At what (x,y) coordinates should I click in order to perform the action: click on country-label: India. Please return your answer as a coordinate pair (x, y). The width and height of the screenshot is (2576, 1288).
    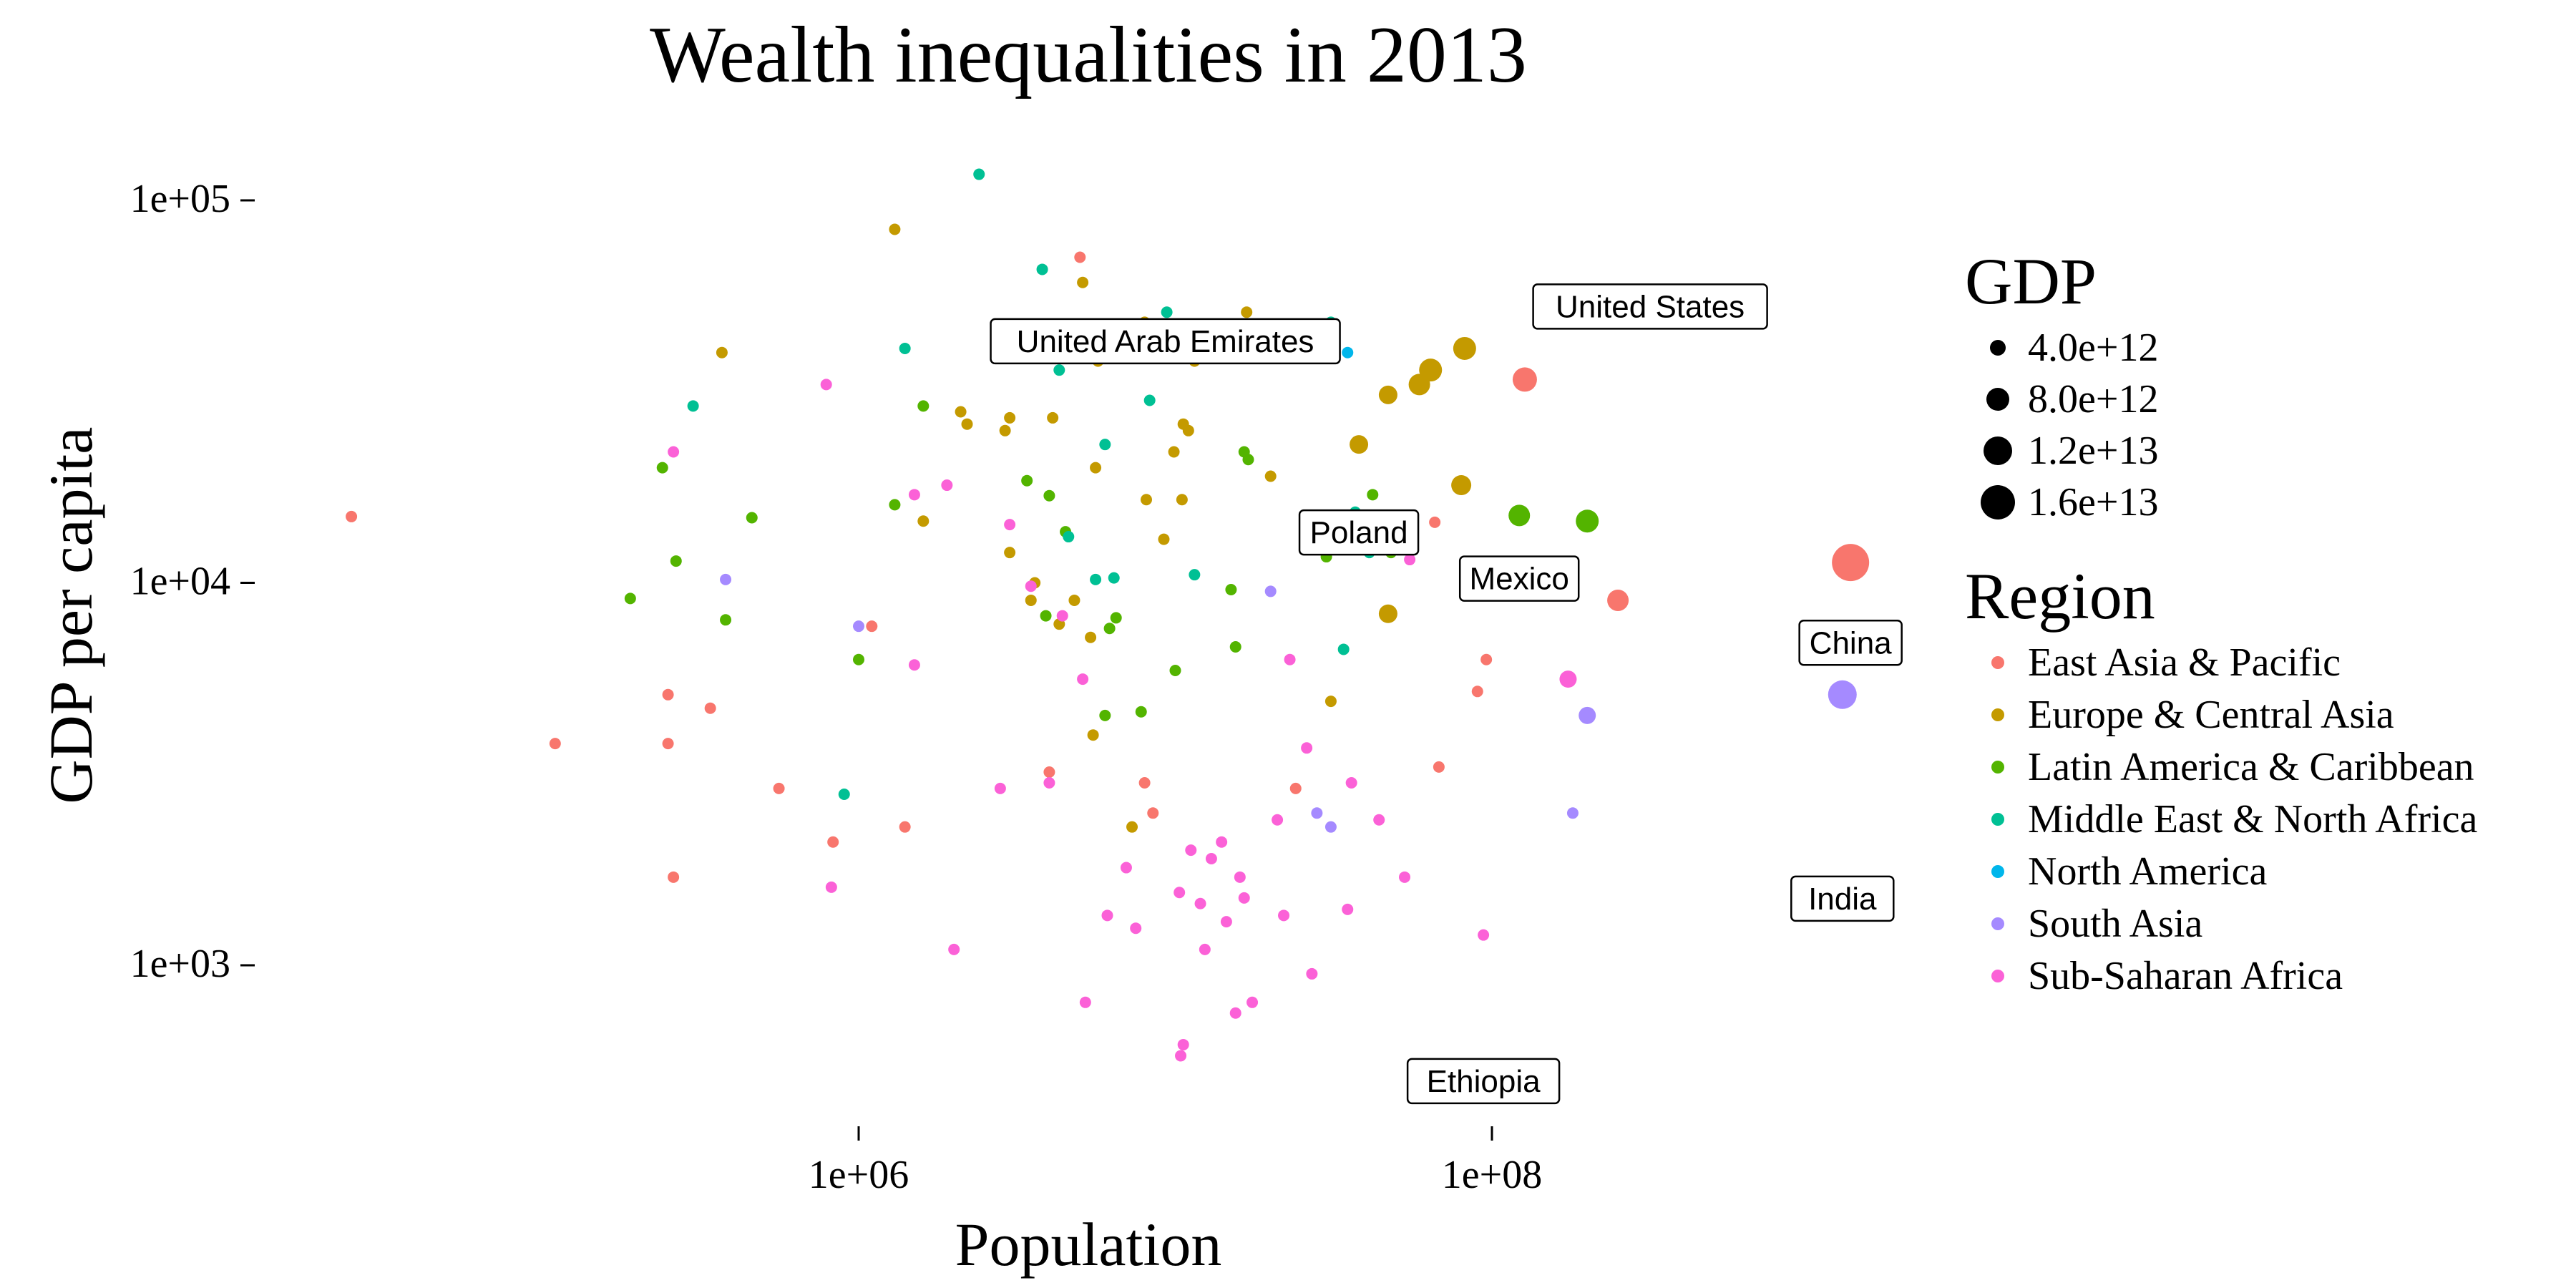
    Looking at the image, I should click on (1842, 898).